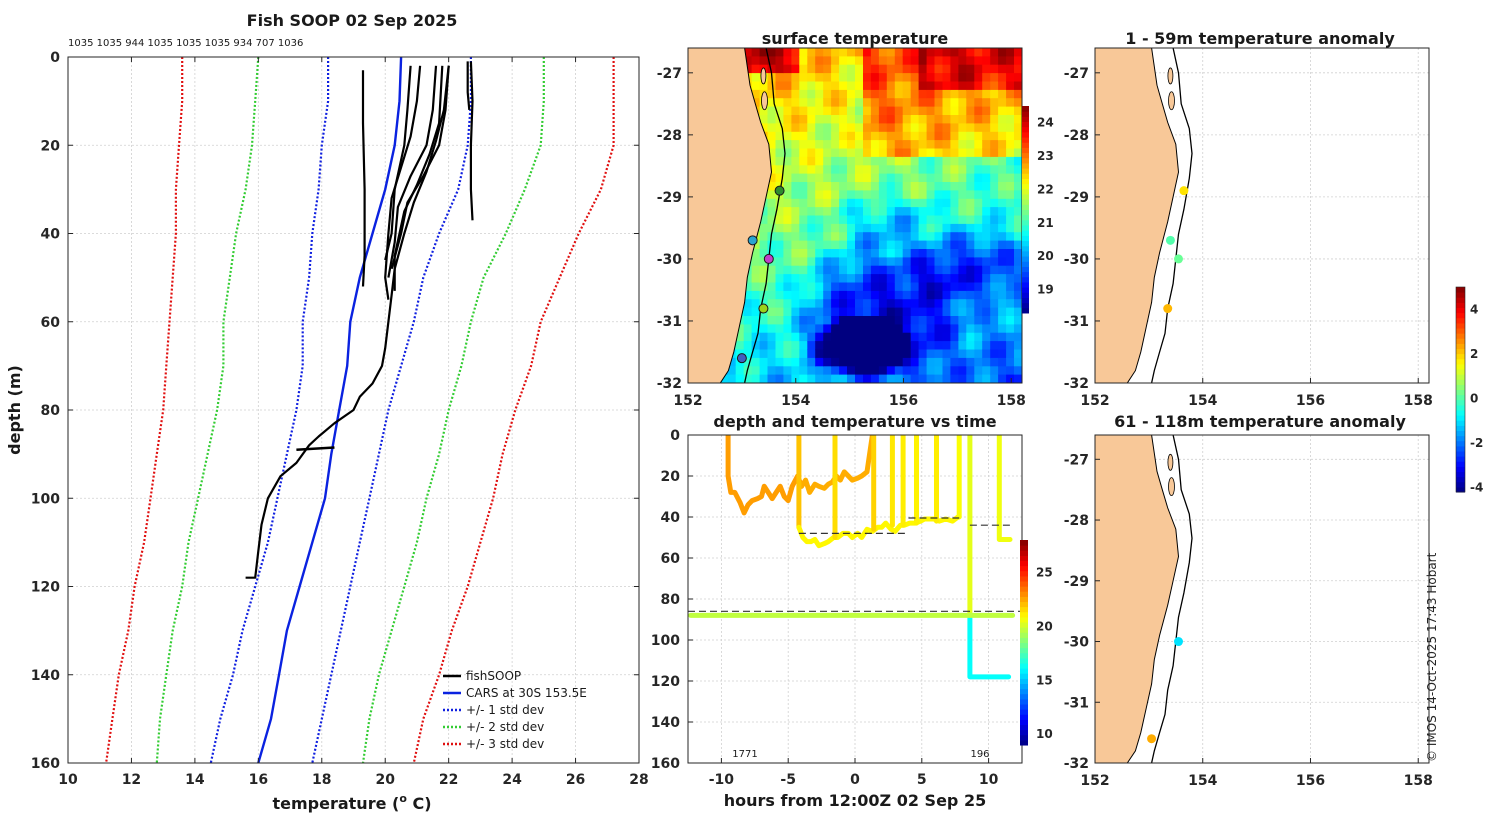 This screenshot has width=1500, height=820. Describe the element at coordinates (1076, 764) in the screenshot. I see `map-y-tick-label: -32` at that location.